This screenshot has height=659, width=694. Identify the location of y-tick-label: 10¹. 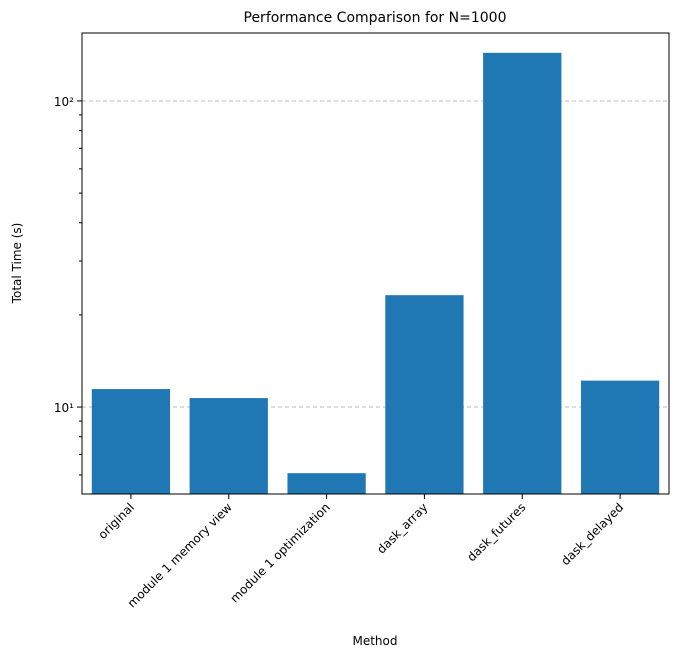
(64, 408).